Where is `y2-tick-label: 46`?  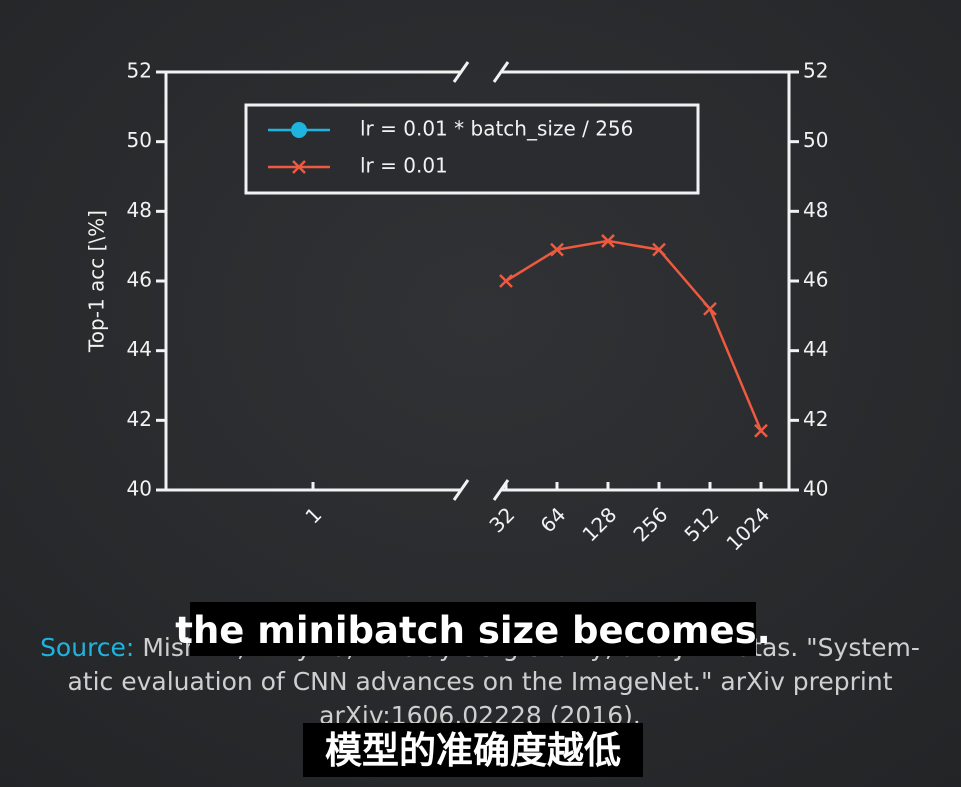 y2-tick-label: 46 is located at coordinates (815, 280).